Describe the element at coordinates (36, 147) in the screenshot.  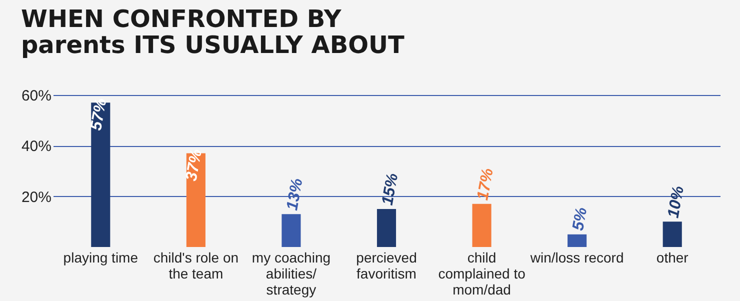
I see `y-tick-label: 40%` at that location.